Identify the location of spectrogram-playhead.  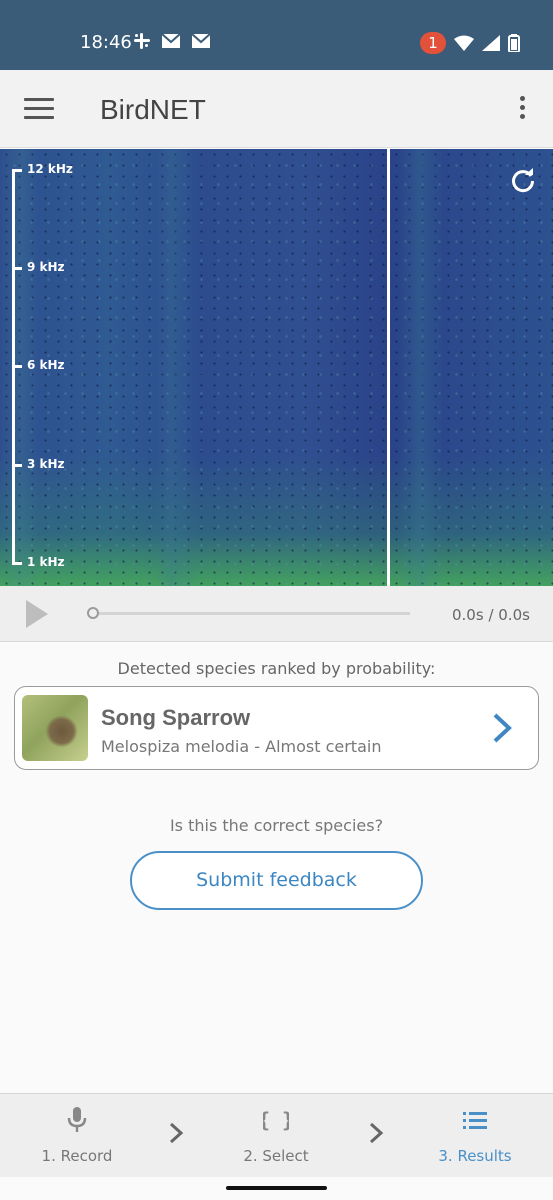
(388, 367).